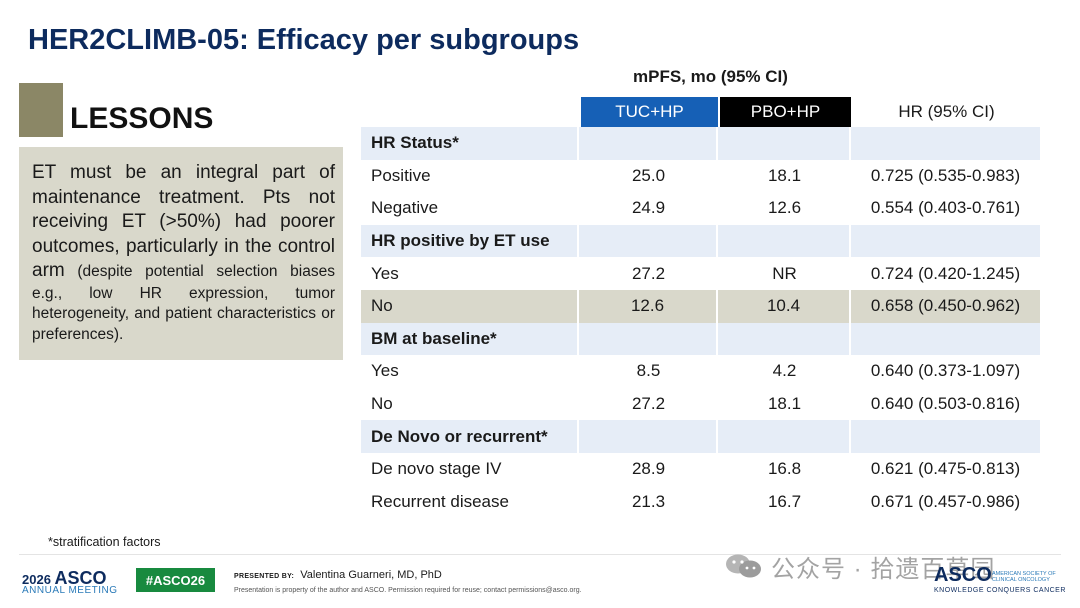  I want to click on watermark-text: 公众号 · 拾遗百草园, so click(883, 569).